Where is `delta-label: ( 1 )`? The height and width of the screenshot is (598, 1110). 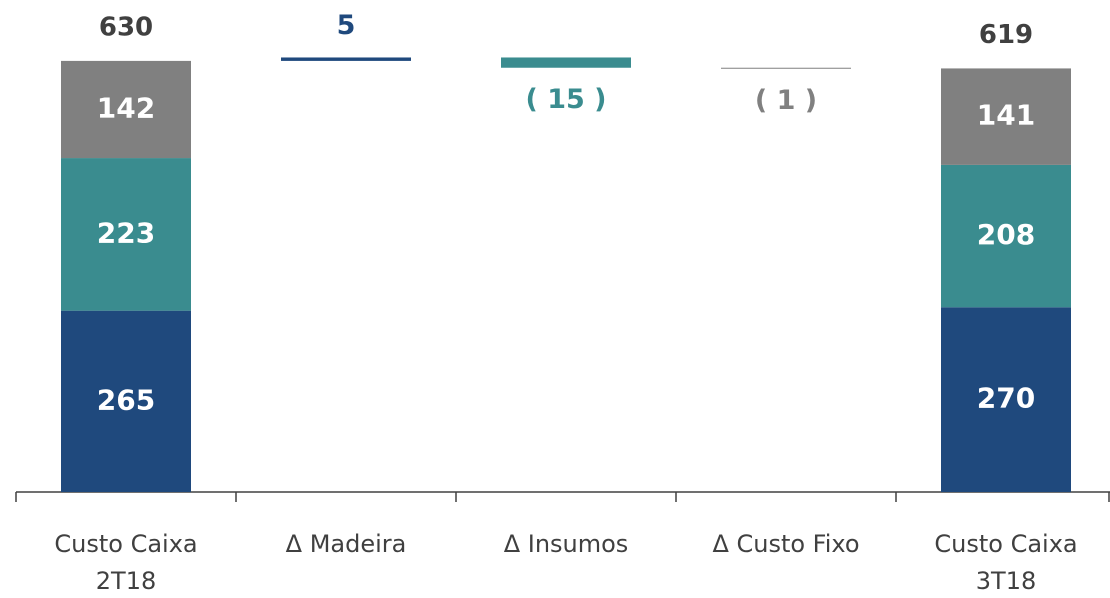
delta-label: ( 1 ) is located at coordinates (786, 100).